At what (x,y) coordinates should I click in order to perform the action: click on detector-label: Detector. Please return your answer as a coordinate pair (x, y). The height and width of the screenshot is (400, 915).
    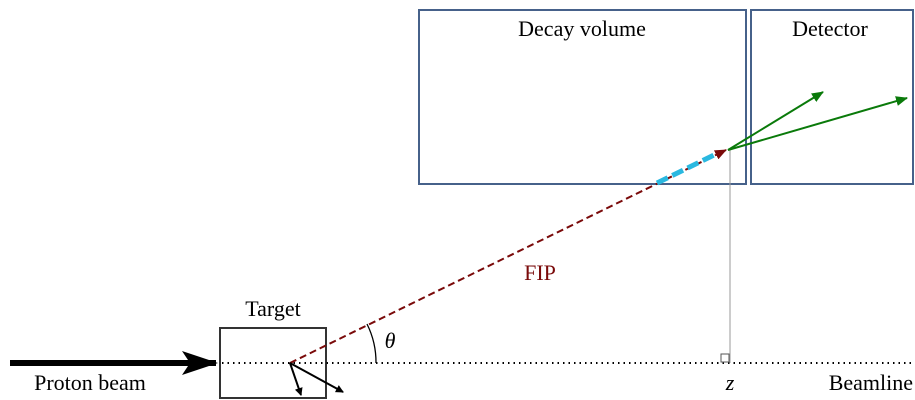
    Looking at the image, I should click on (830, 28).